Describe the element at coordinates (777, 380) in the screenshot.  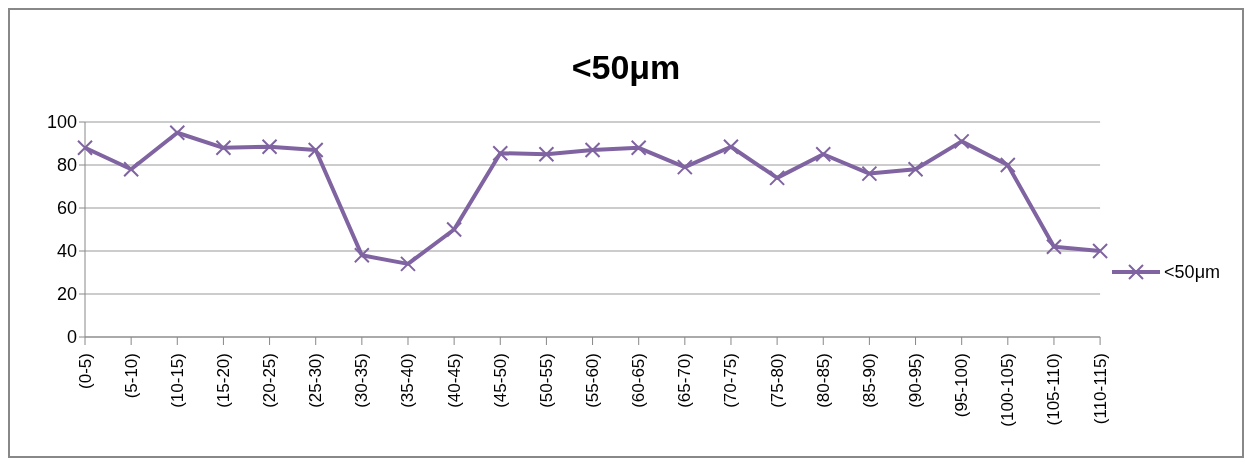
I see `x-tick-label: (75-80)` at that location.